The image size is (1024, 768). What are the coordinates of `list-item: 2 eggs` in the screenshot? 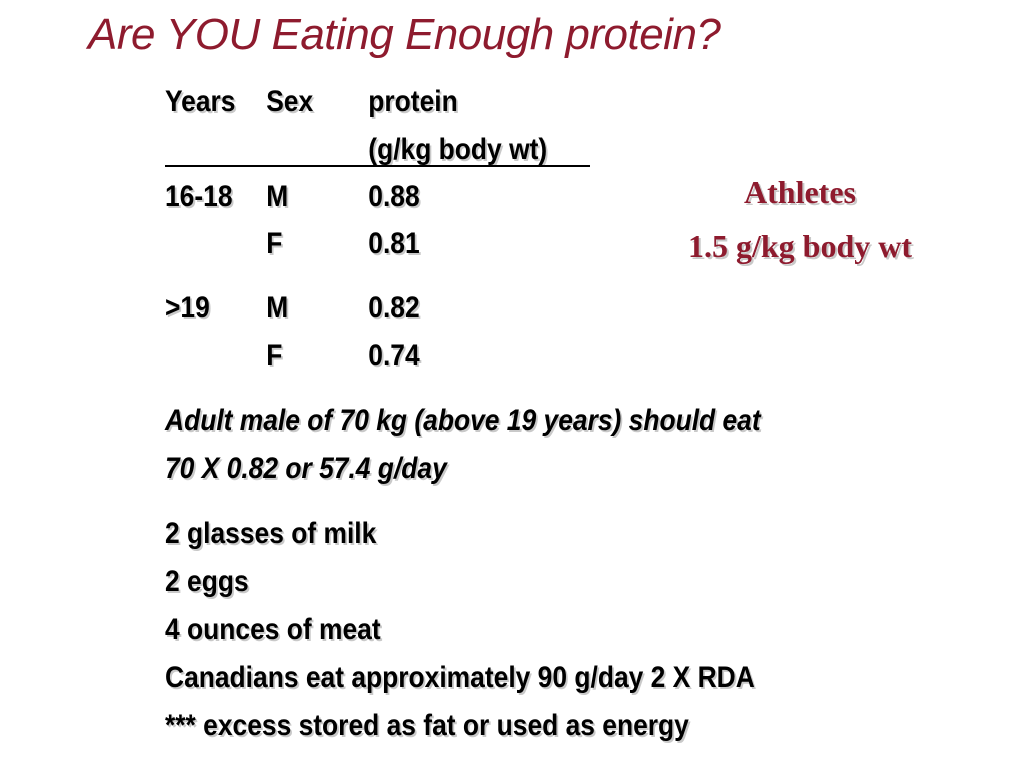 It's located at (207, 581).